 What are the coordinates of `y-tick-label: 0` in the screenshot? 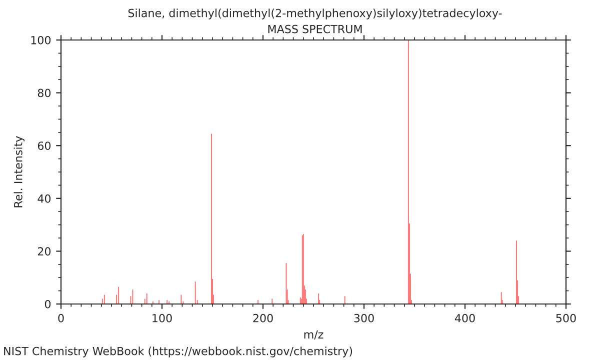 It's located at (47, 304).